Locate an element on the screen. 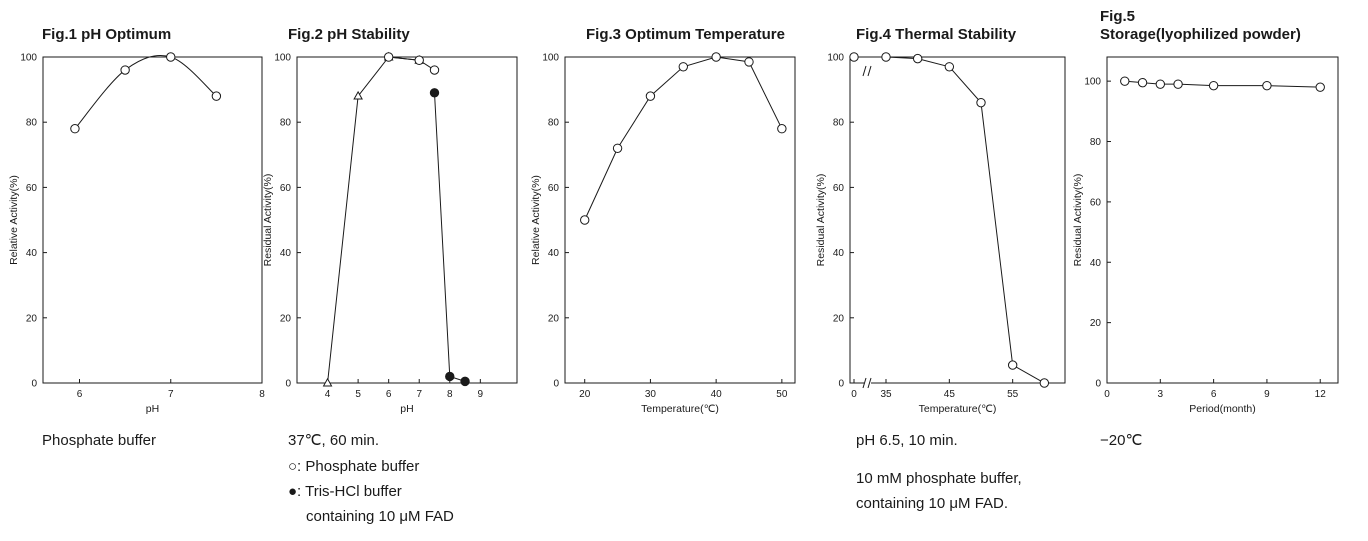 Image resolution: width=1368 pixels, height=541 pixels. fig1-caption-line: Phosphate buffer is located at coordinates (99, 440).